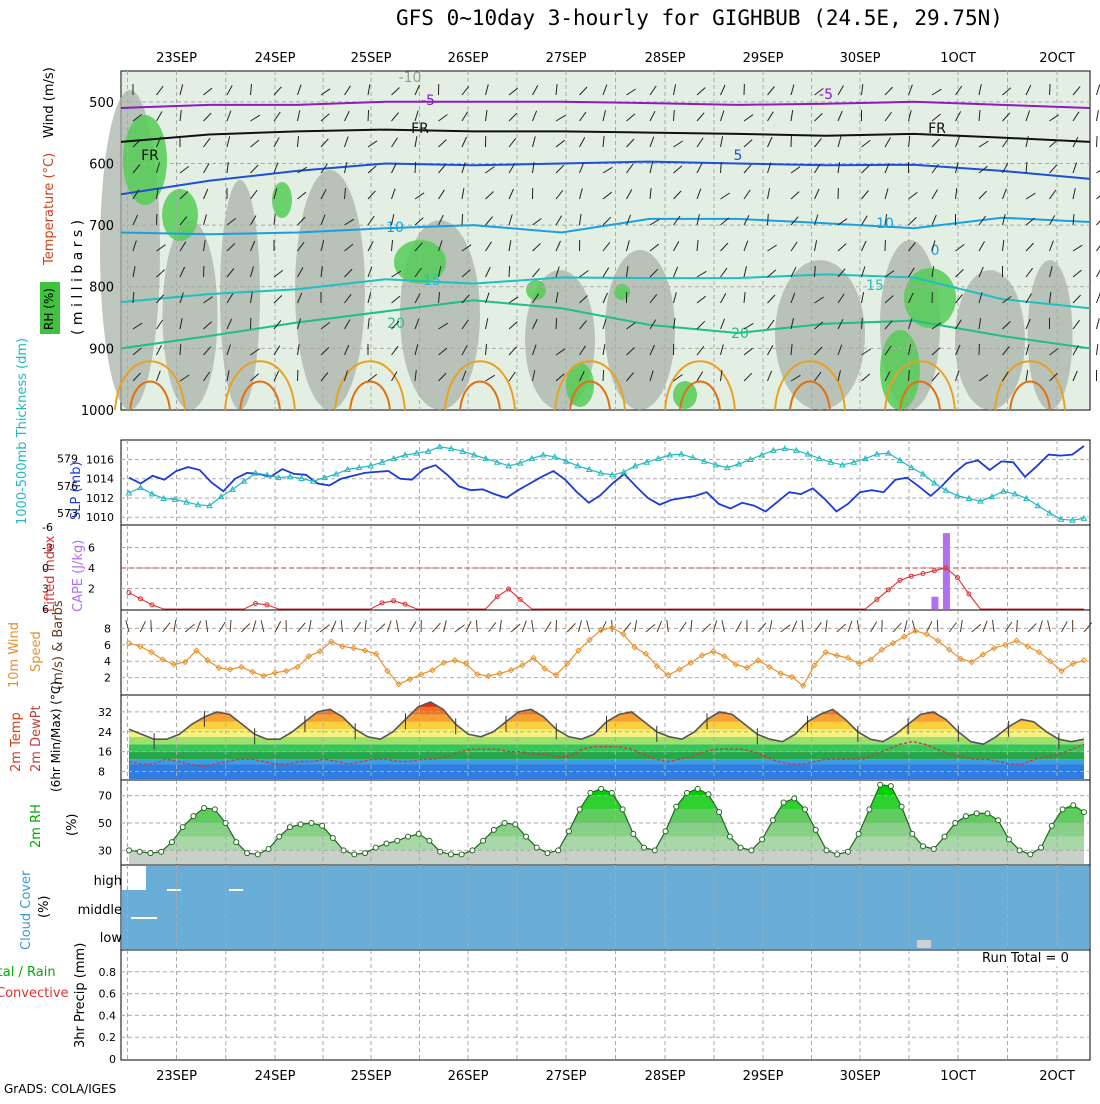 Image resolution: width=1100 pixels, height=1104 pixels. I want to click on x-tick-label-top: 30SEP, so click(860, 58).